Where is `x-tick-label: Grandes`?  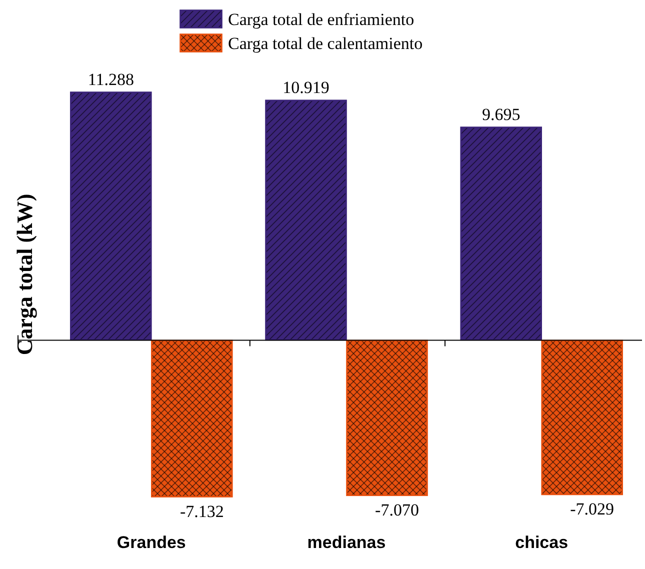 x-tick-label: Grandes is located at coordinates (151, 542).